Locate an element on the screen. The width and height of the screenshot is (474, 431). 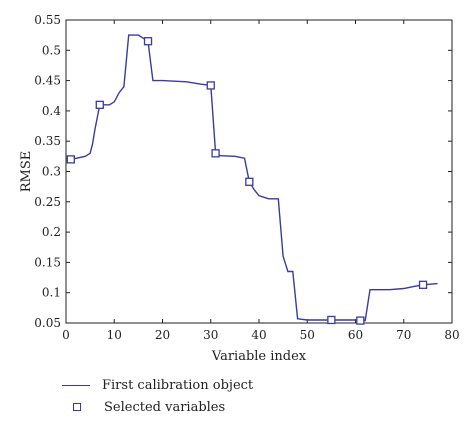
x-tick-label: 80 is located at coordinates (451, 335).